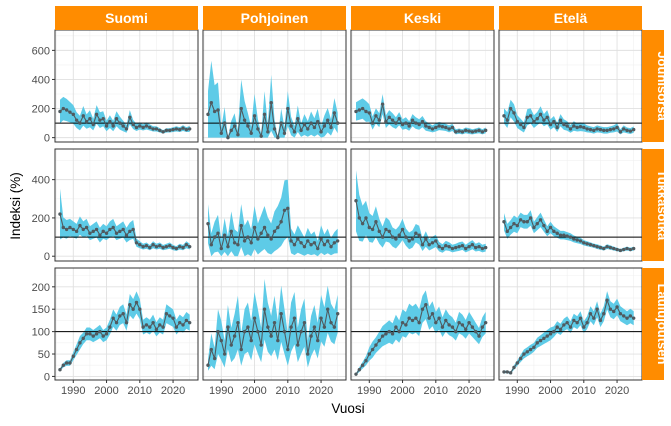  I want to click on column-strip-label: Pohjoinen, so click(275, 18).